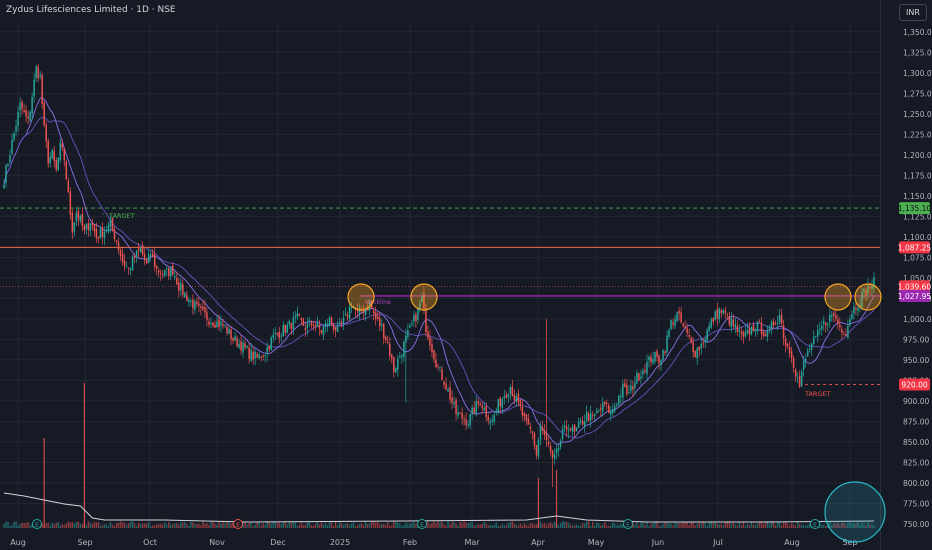  I want to click on price-tag-label: 1,039.60, so click(915, 286).